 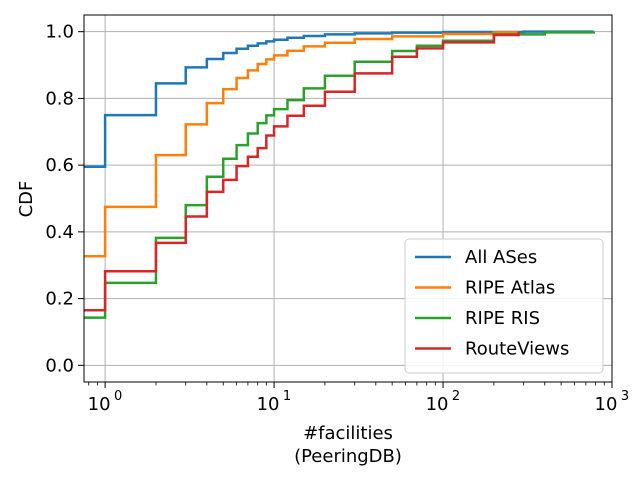 I want to click on y-tick-label: 0.4, so click(x=59, y=232).